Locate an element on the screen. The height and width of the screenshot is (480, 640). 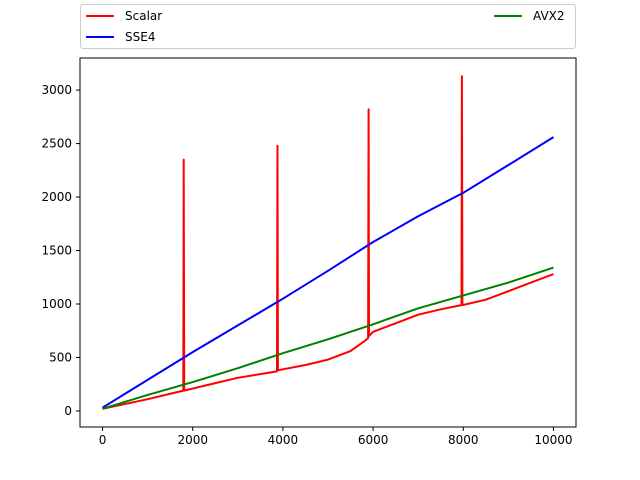
legend-label-avx2: AVX2 is located at coordinates (549, 16).